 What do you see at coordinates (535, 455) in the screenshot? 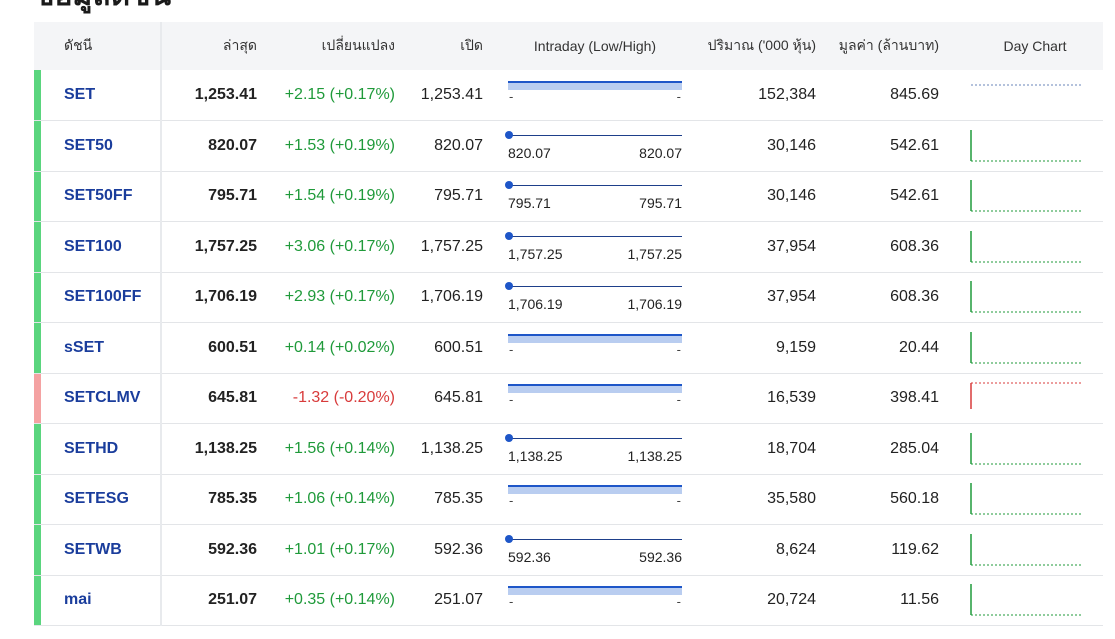
I see `intraday-low: 1,138.25` at bounding box center [535, 455].